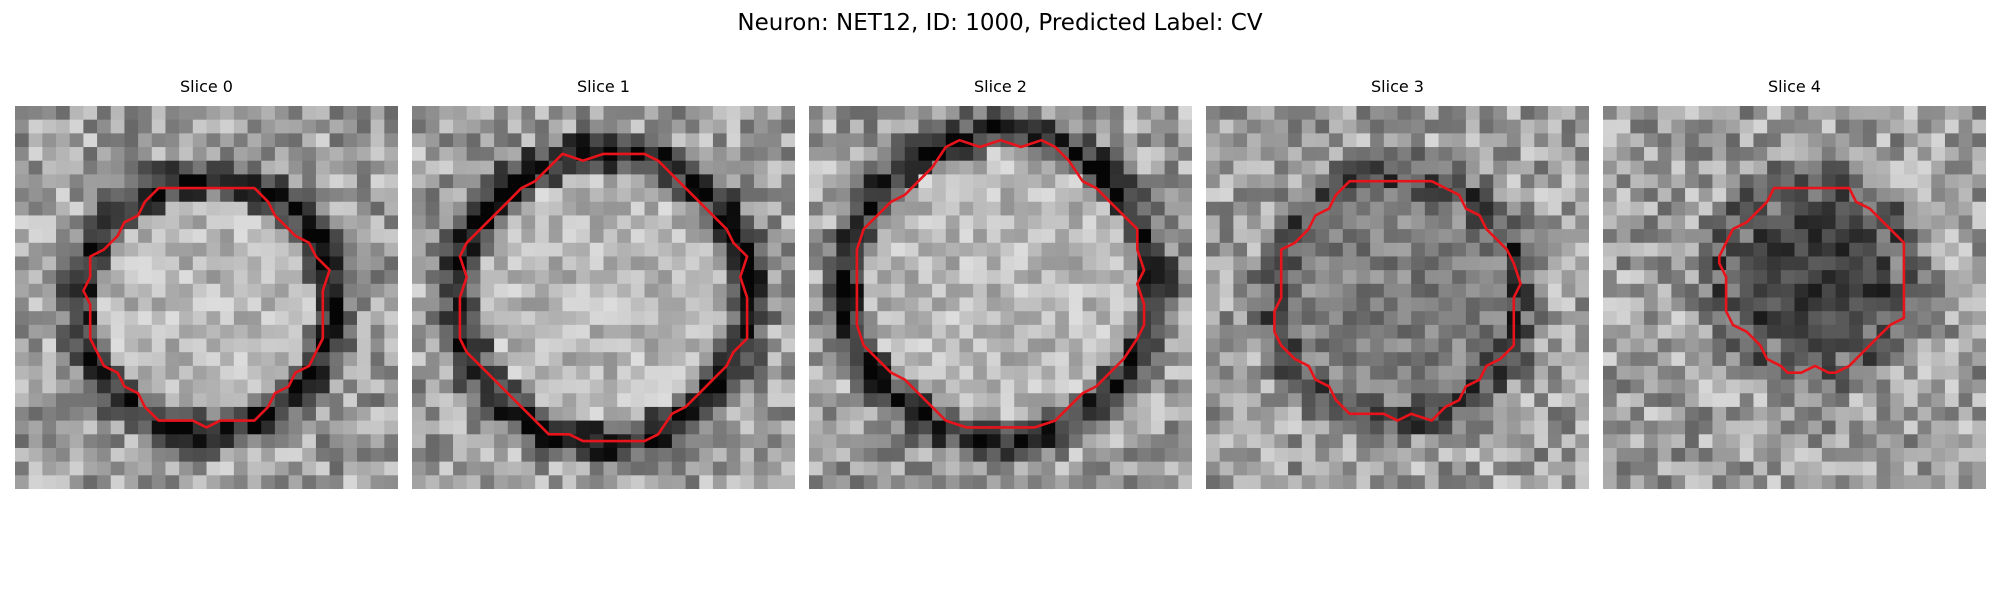 The image size is (2000, 600). I want to click on slice-title-1: Slice 1, so click(603, 86).